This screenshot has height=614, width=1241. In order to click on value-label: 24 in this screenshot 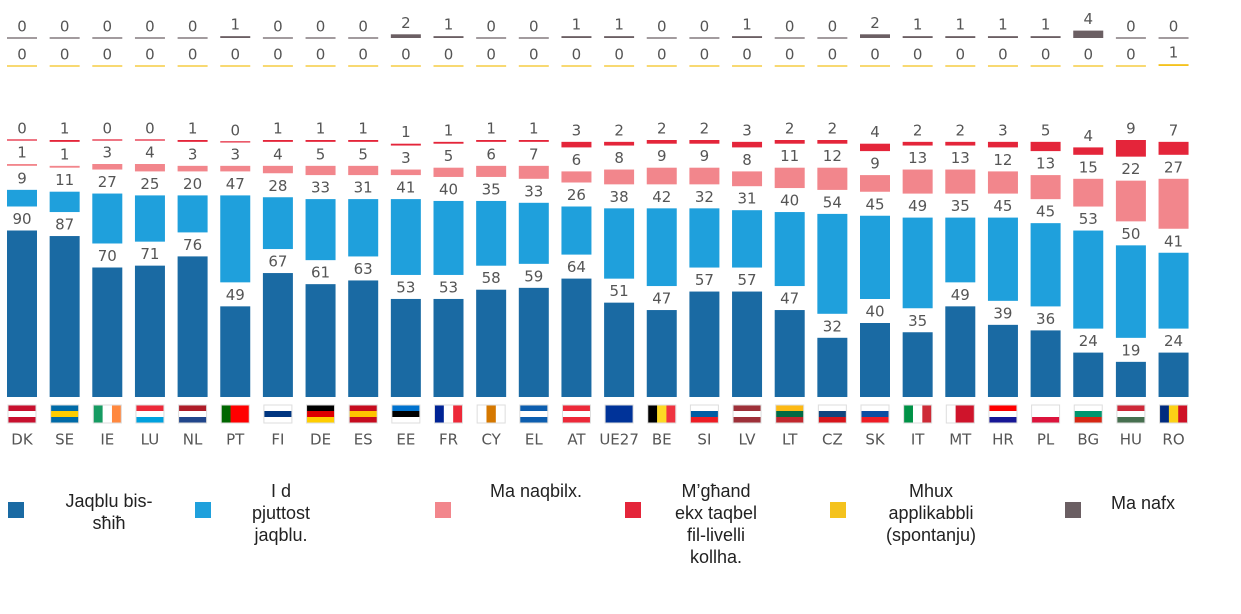, I will do `click(1088, 341)`.